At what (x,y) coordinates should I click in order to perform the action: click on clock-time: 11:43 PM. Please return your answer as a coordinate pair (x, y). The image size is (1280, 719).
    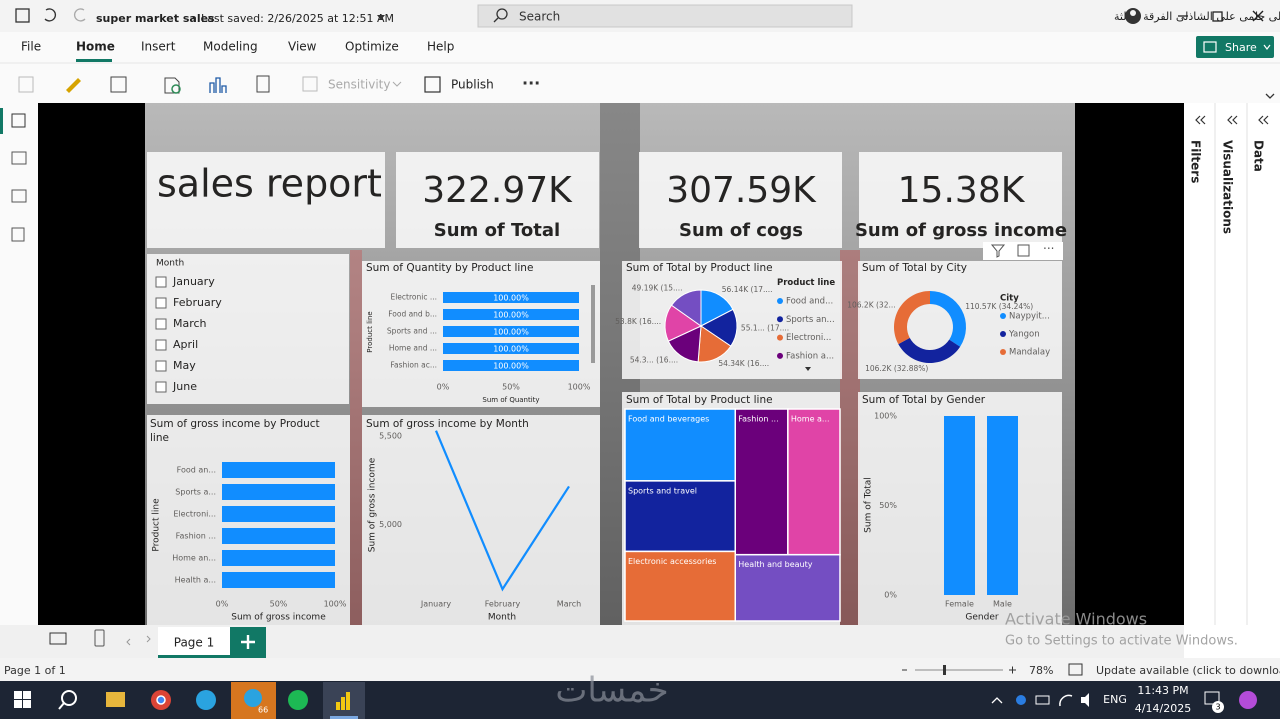
    Looking at the image, I should click on (1162, 690).